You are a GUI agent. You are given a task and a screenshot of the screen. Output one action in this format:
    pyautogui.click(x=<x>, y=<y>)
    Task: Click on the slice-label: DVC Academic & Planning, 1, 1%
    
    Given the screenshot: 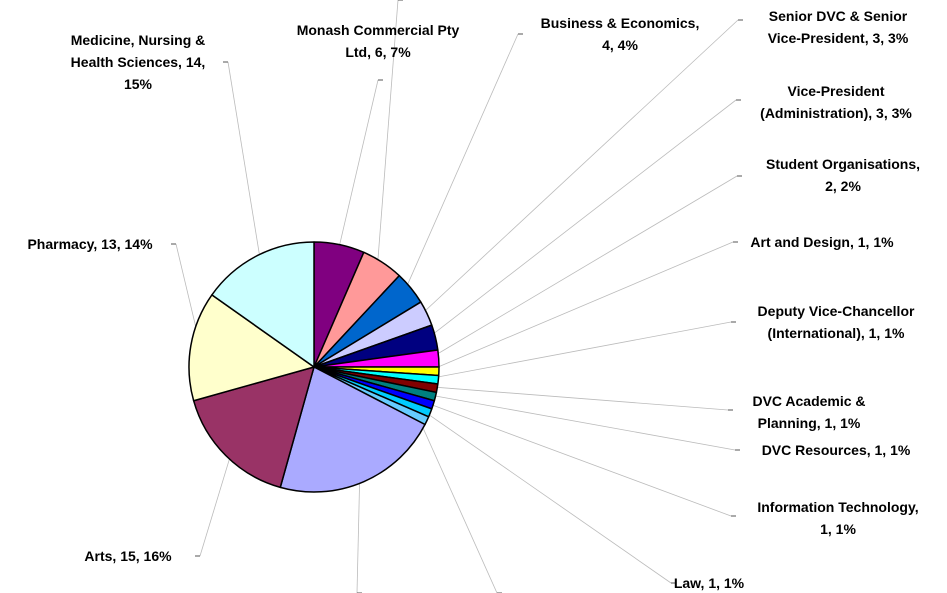 What is the action you would take?
    pyautogui.click(x=808, y=412)
    